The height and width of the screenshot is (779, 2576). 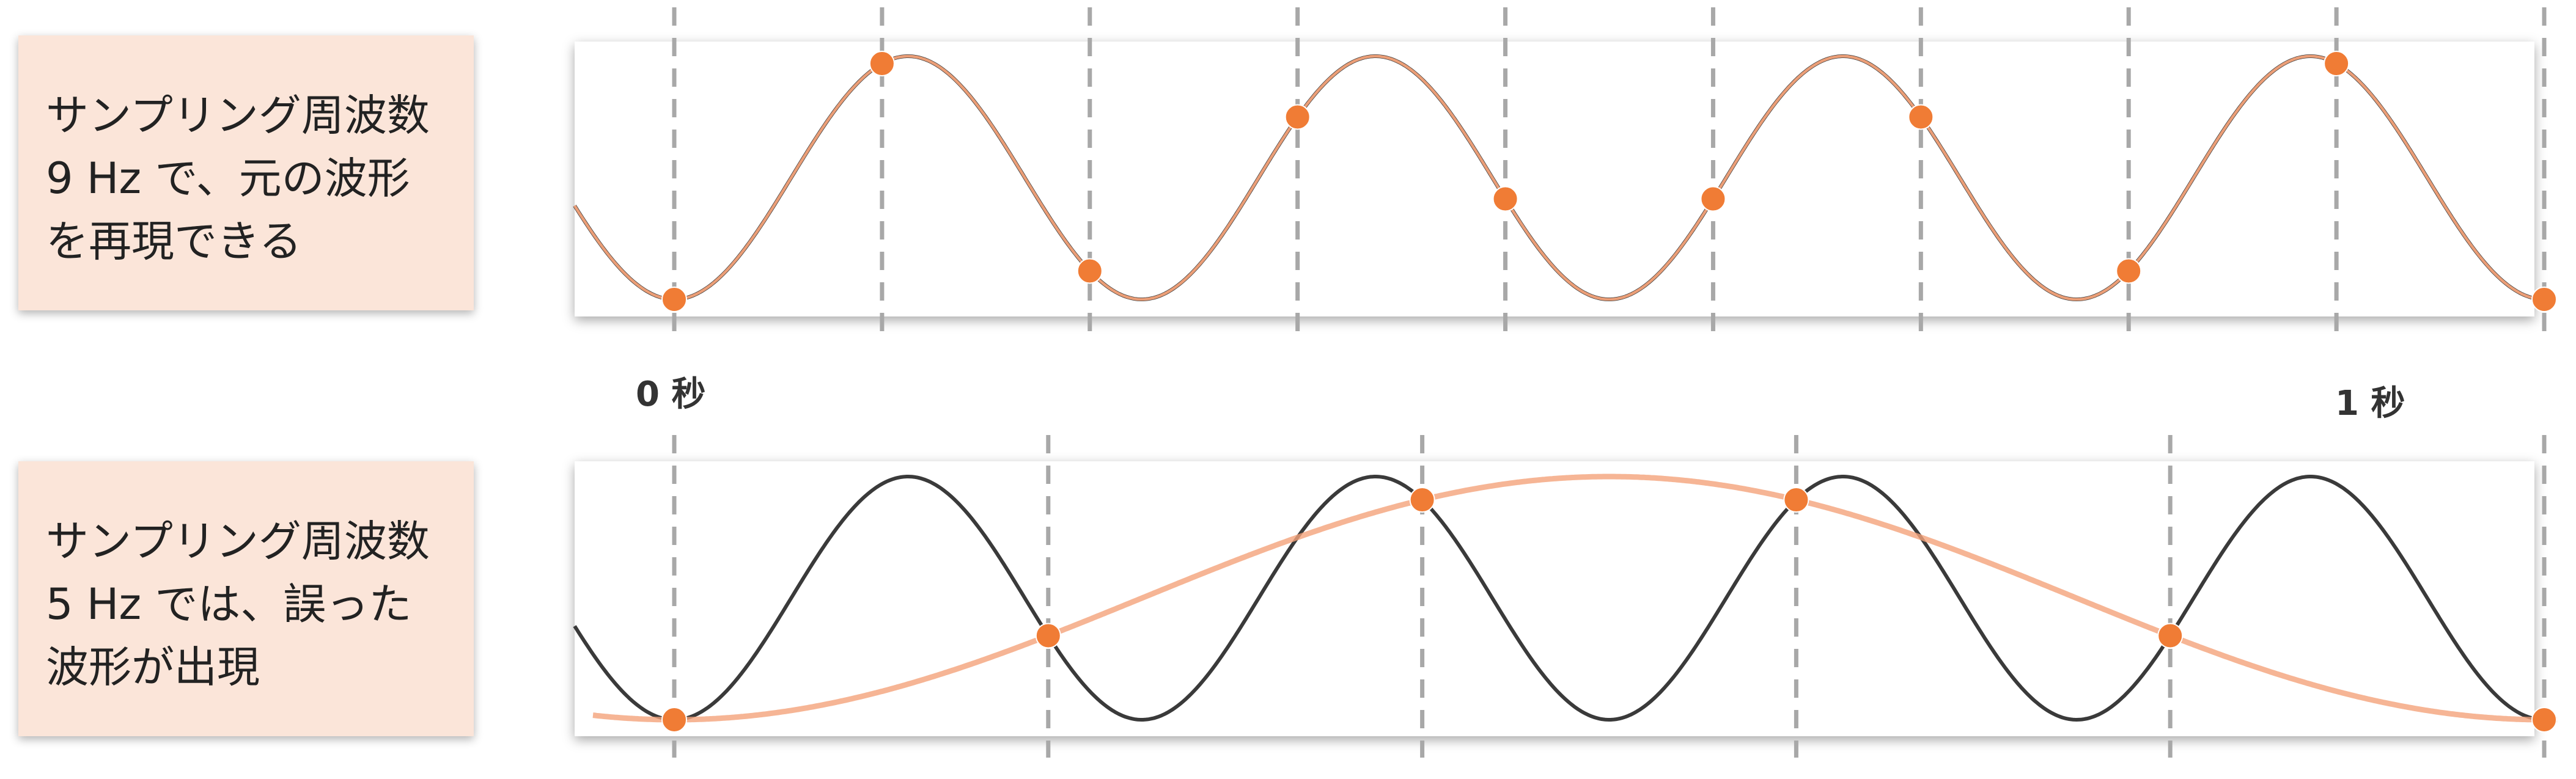 What do you see at coordinates (2370, 403) in the screenshot?
I see `time-label-end: 1 秒` at bounding box center [2370, 403].